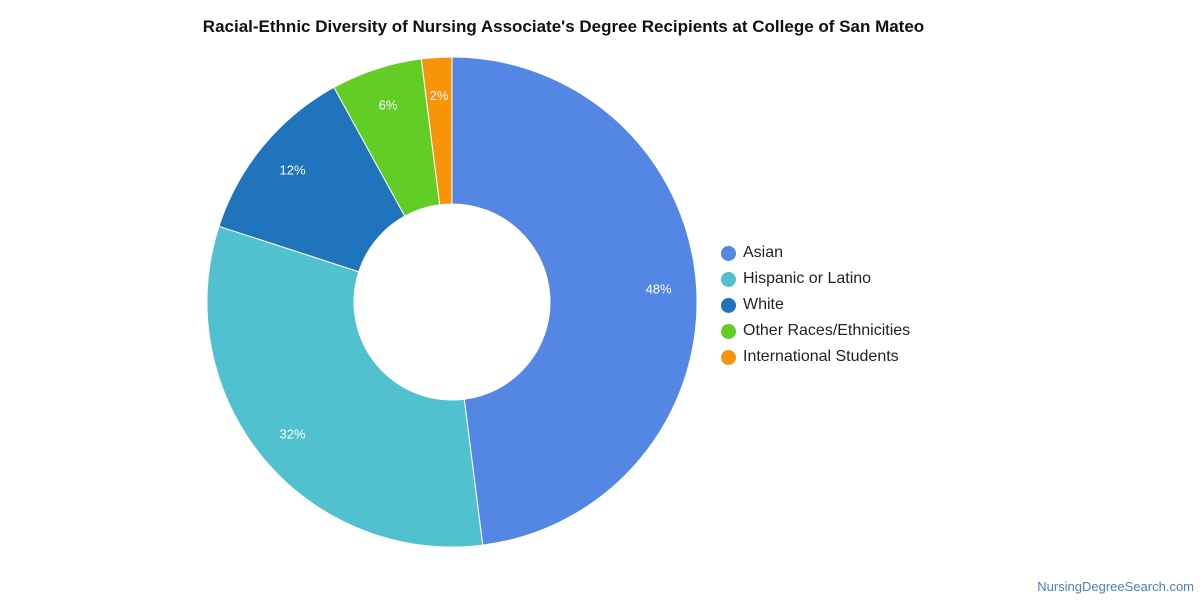 This screenshot has height=600, width=1200. I want to click on legend-label: Other Races/Ethnicities, so click(827, 330).